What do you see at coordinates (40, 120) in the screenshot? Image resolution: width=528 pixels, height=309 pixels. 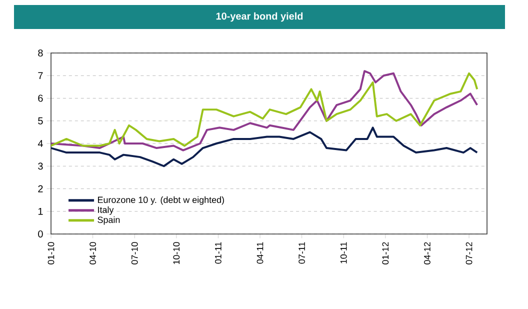 I see `y-tick-label: 5` at bounding box center [40, 120].